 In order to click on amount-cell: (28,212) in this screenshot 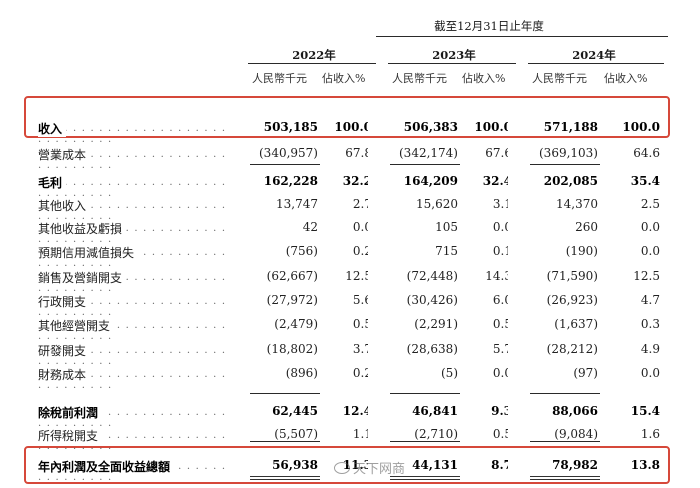, I will do `click(553, 349)`.